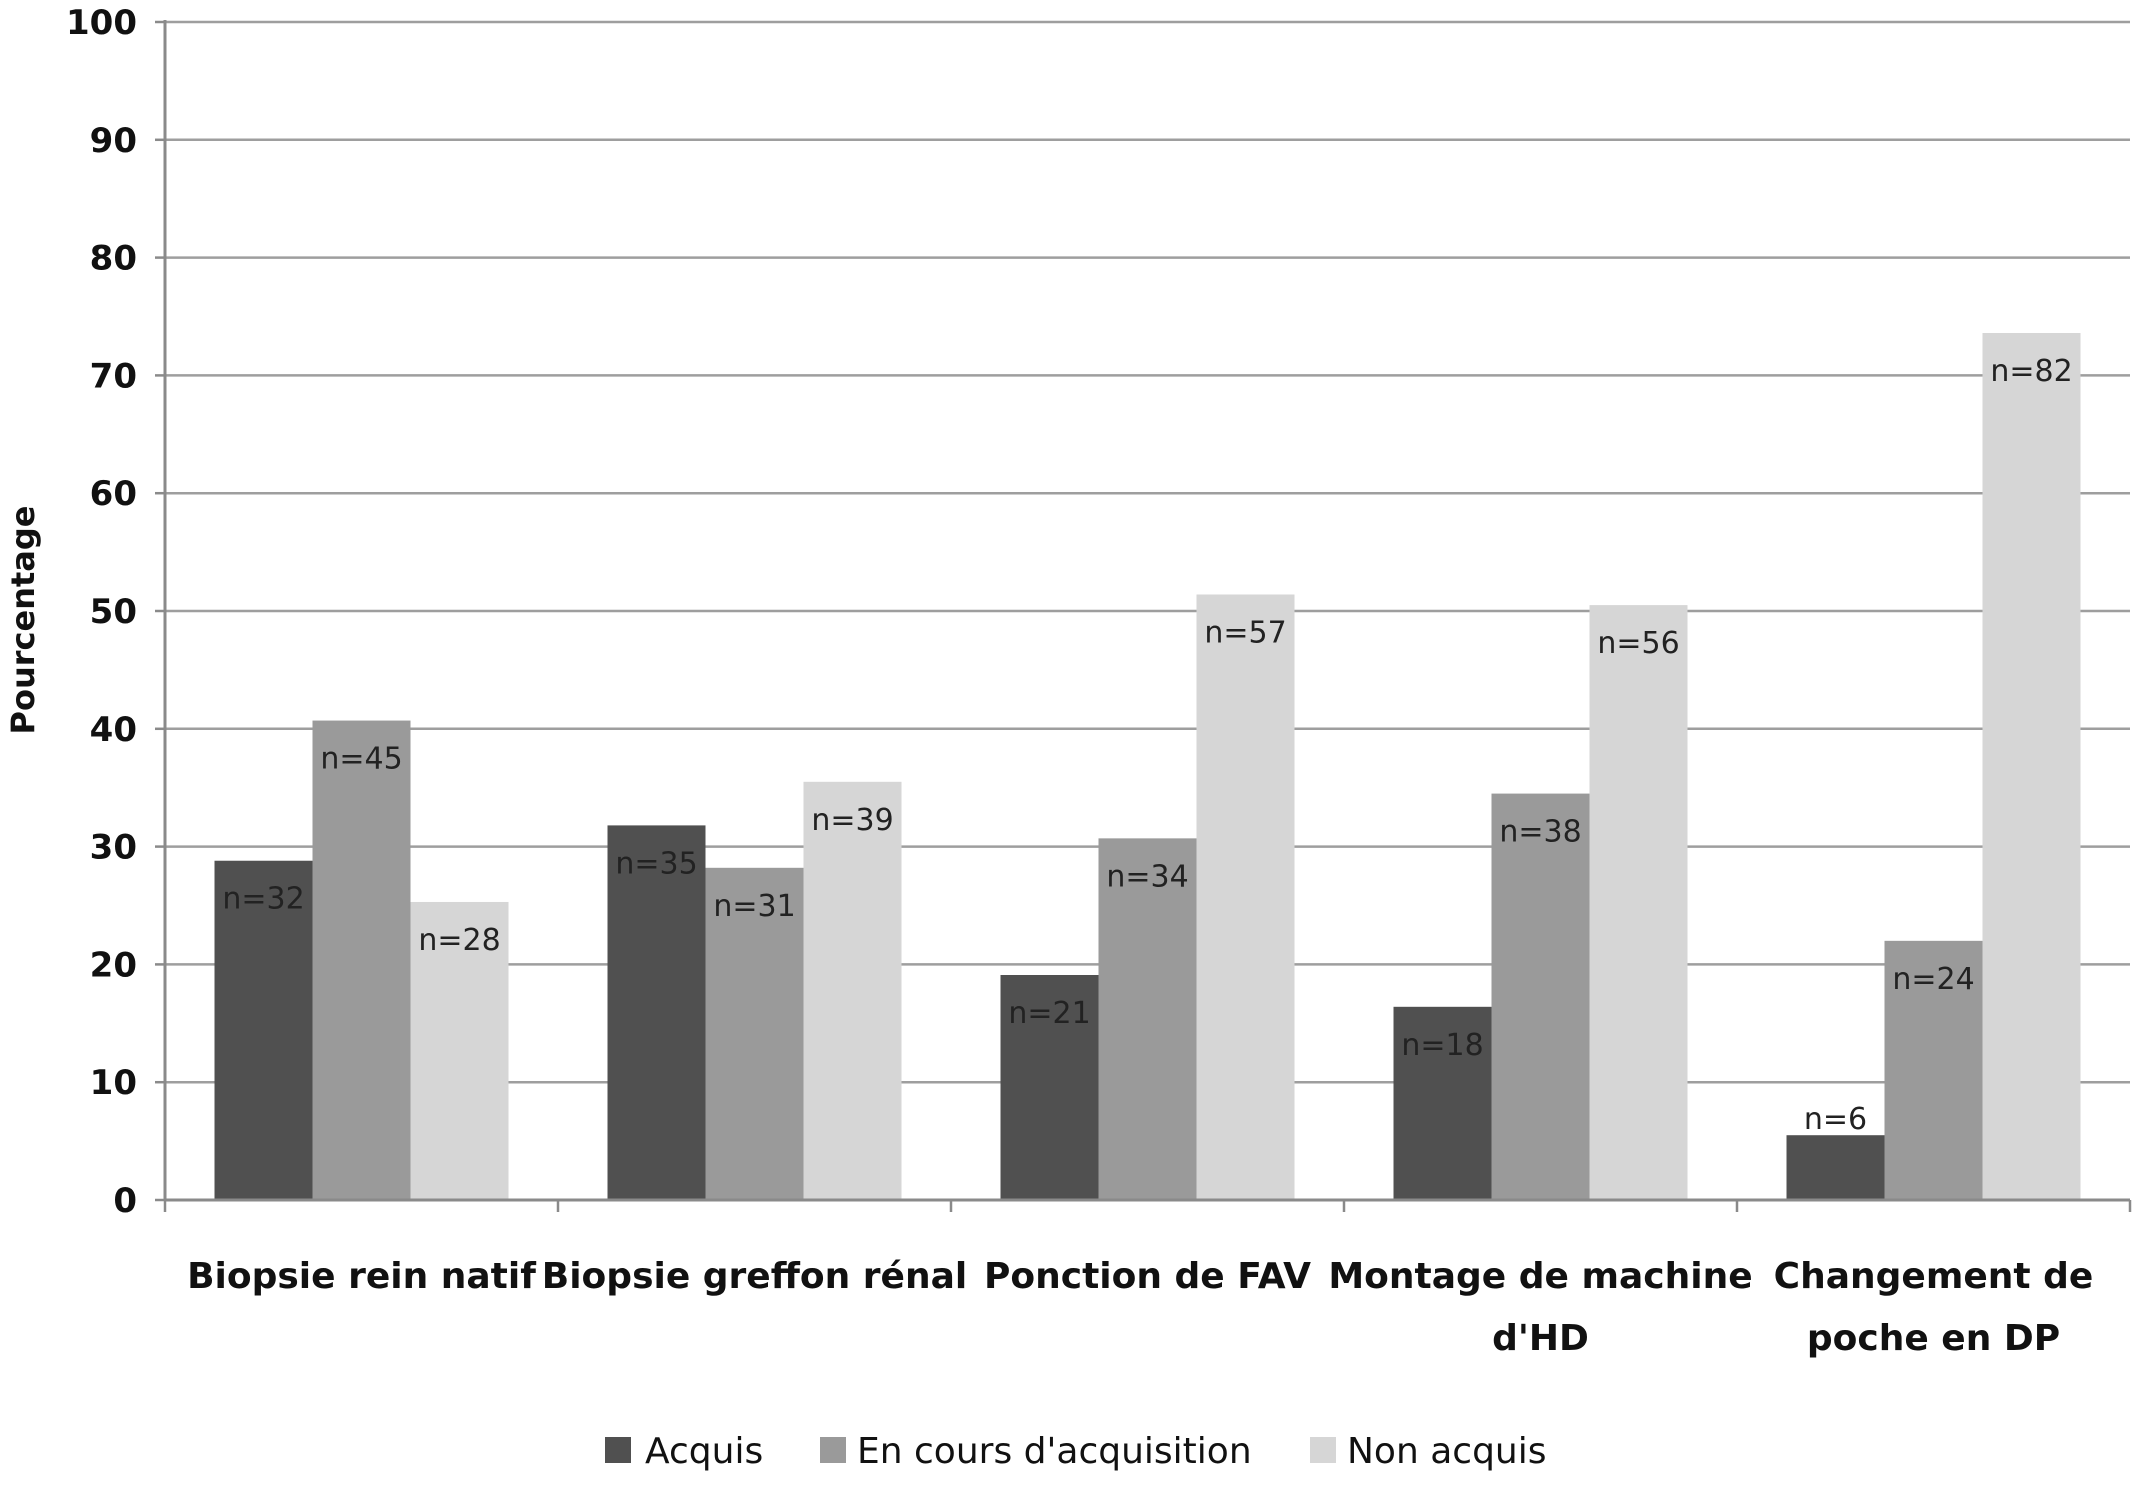  Describe the element at coordinates (1447, 1451) in the screenshot. I see `legend-label: Non acquis` at that location.